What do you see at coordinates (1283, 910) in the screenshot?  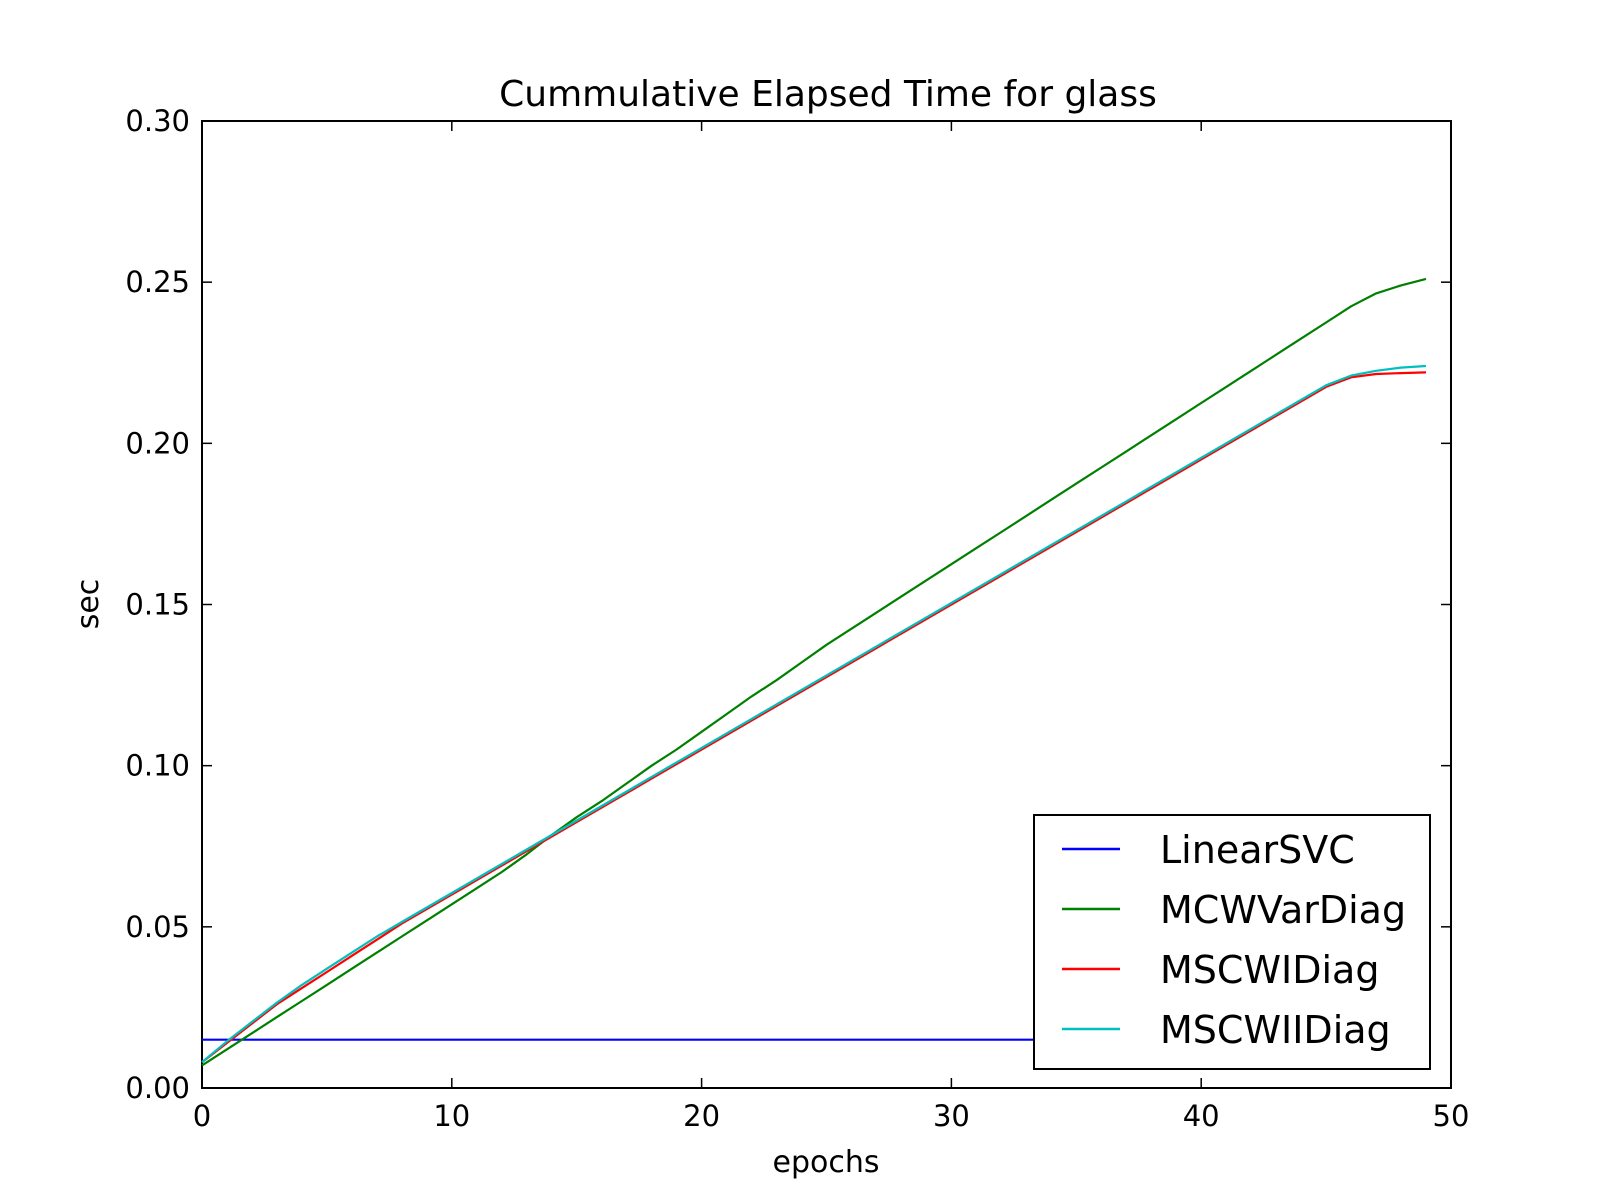 I see `legend-label-mcwvardiag: MCWVarDiag` at bounding box center [1283, 910].